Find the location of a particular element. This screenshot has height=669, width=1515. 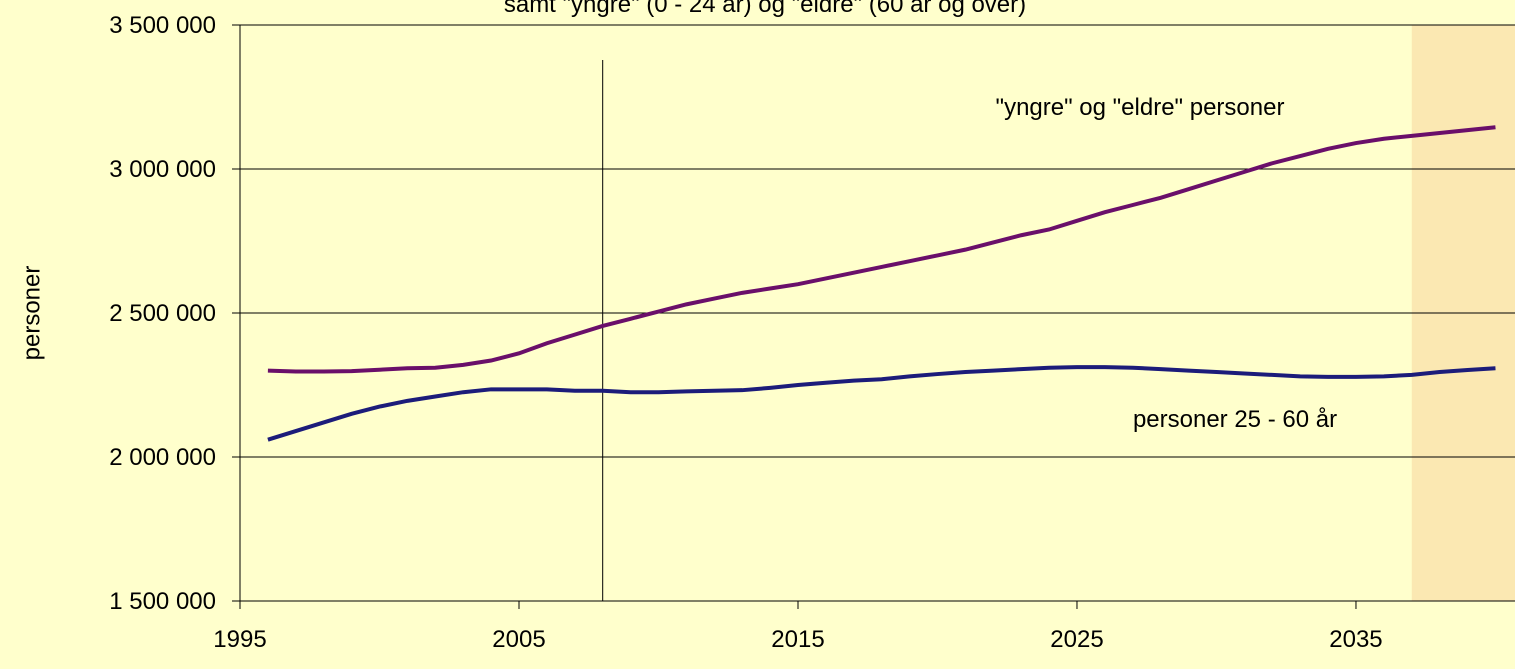

y-tick-label: 1 500 000 is located at coordinates (162, 601).